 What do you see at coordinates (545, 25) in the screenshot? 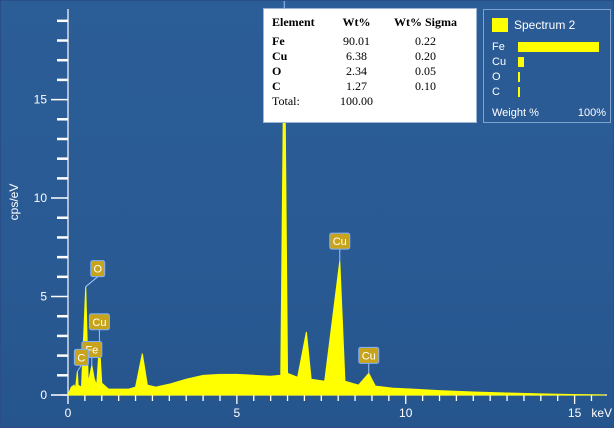
I see `spectrum-title: Spectrum 2` at bounding box center [545, 25].